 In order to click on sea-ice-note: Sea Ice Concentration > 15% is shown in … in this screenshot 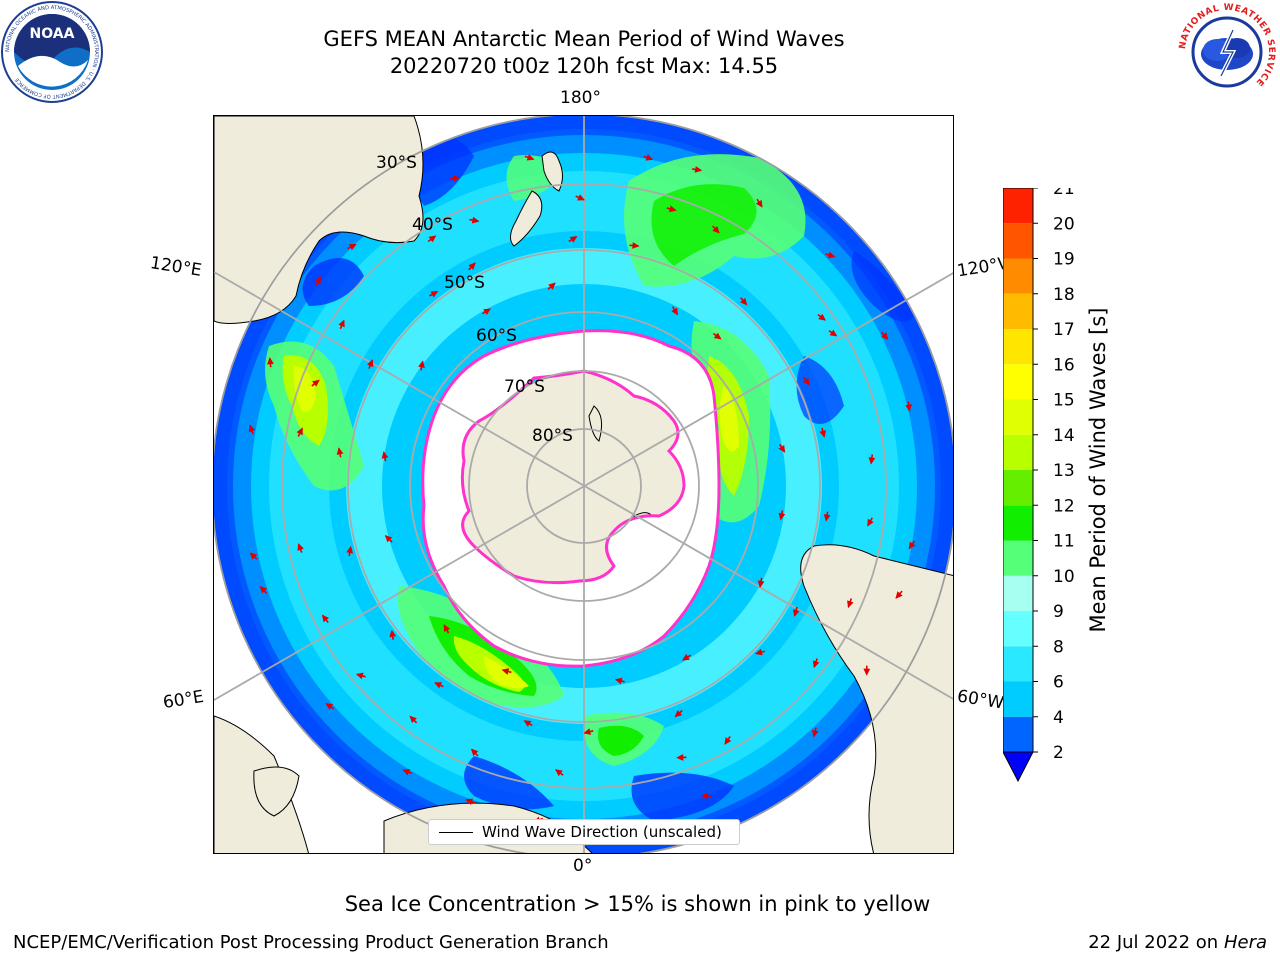, I will do `click(637, 904)`.